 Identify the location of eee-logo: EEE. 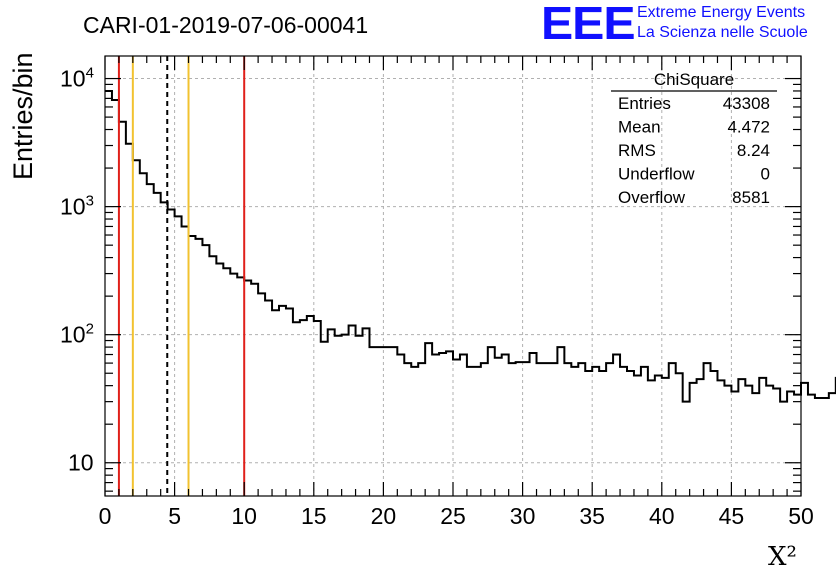
(588, 24).